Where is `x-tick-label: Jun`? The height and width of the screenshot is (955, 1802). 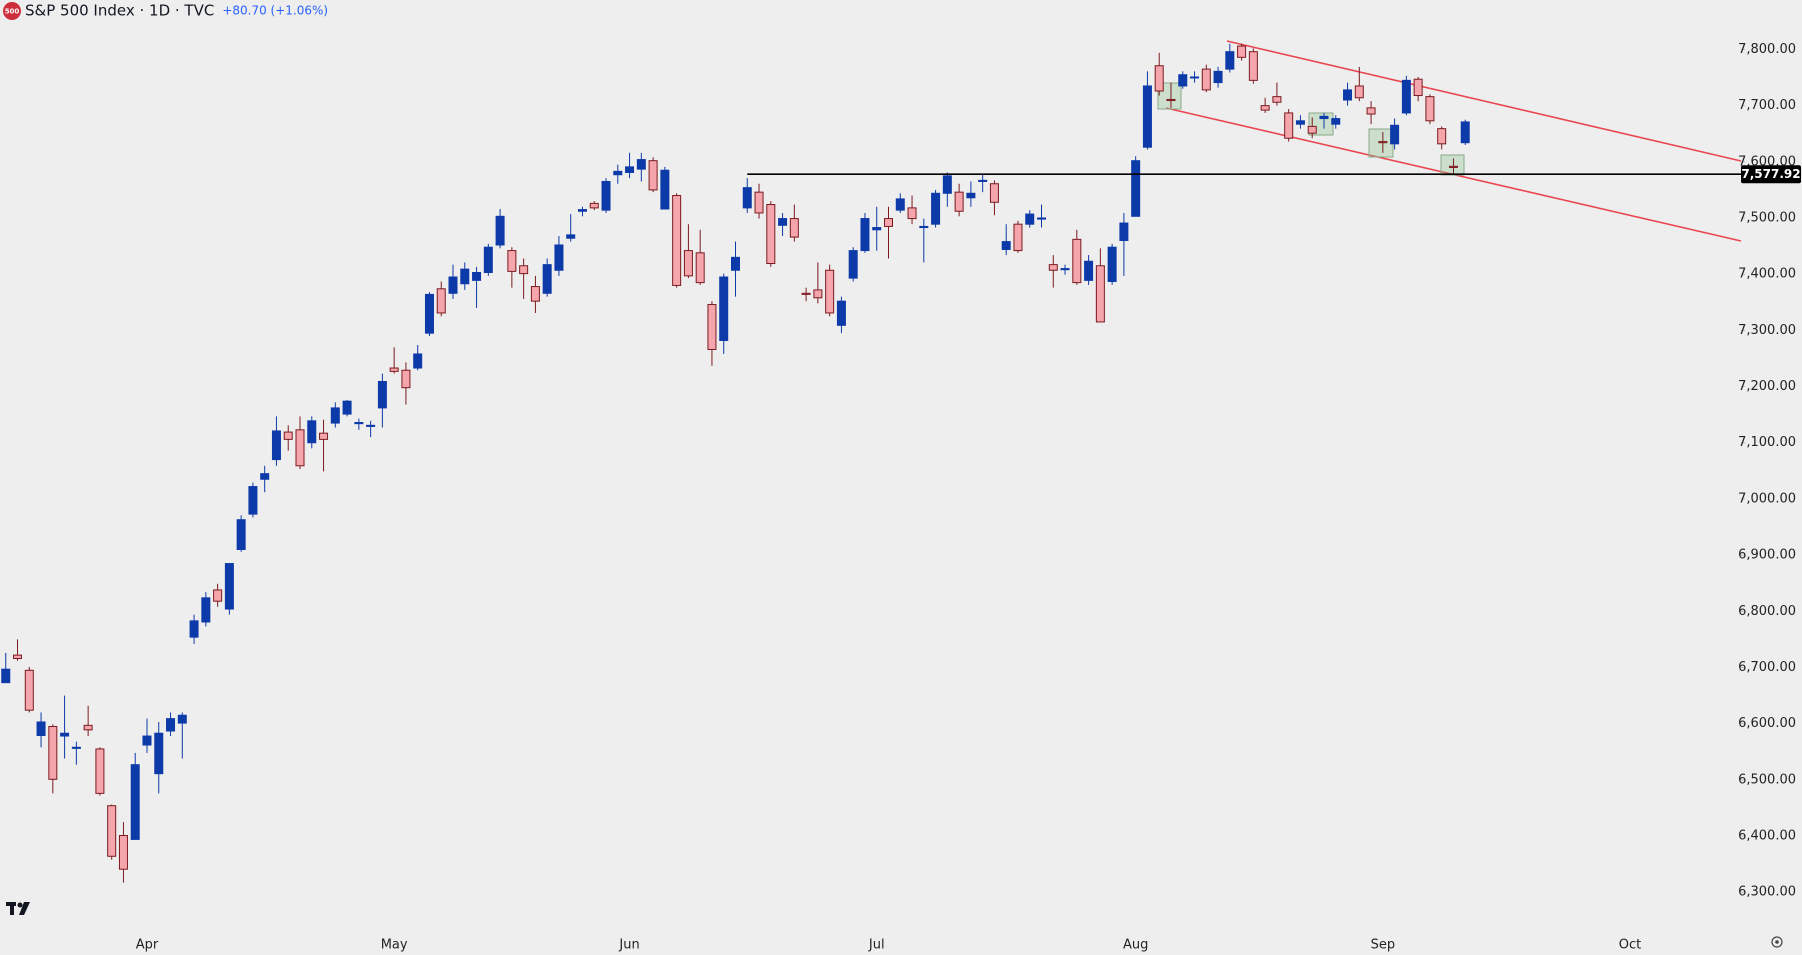
x-tick-label: Jun is located at coordinates (628, 945).